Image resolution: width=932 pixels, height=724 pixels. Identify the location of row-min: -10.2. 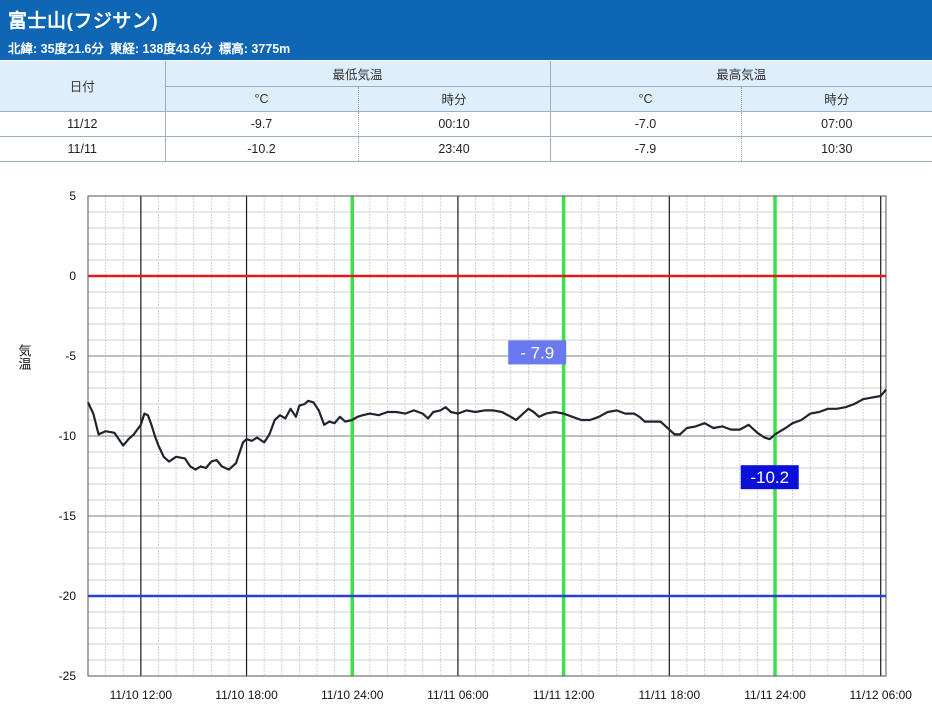
(261, 149).